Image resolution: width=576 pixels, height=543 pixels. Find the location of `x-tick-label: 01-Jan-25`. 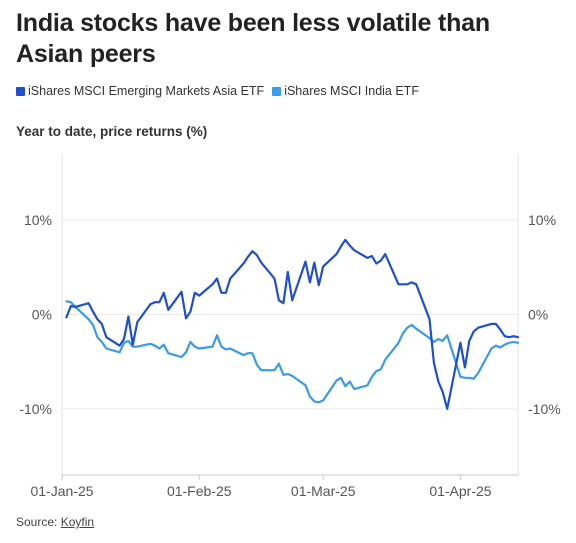

x-tick-label: 01-Jan-25 is located at coordinates (61, 491).